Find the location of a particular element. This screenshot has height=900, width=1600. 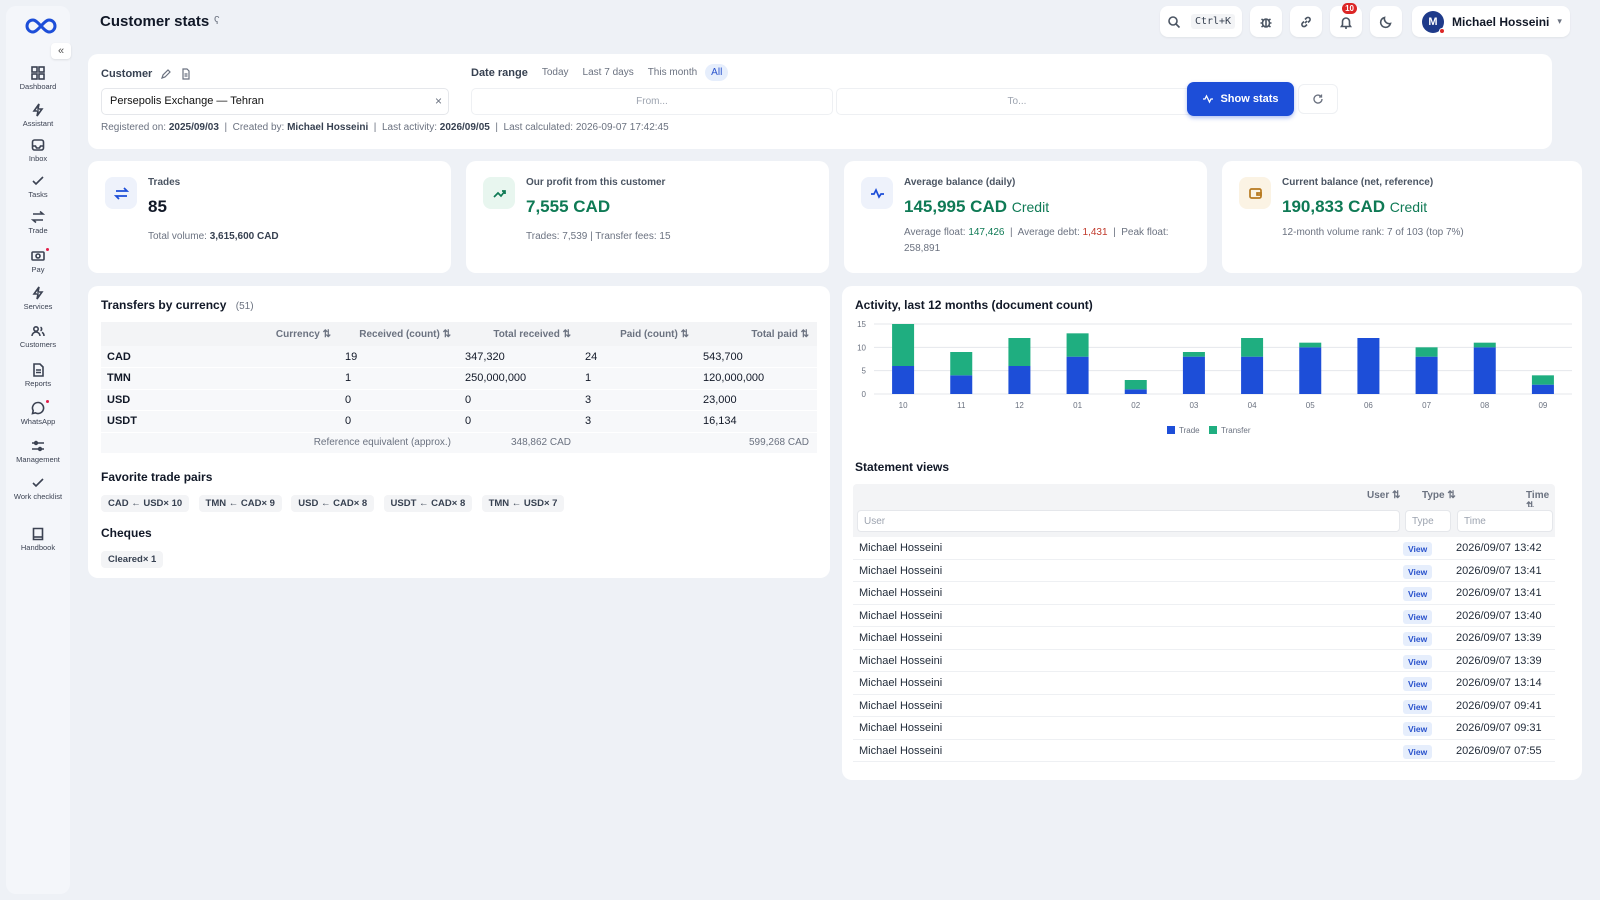

nav-item-customers: Customers is located at coordinates (38, 336).